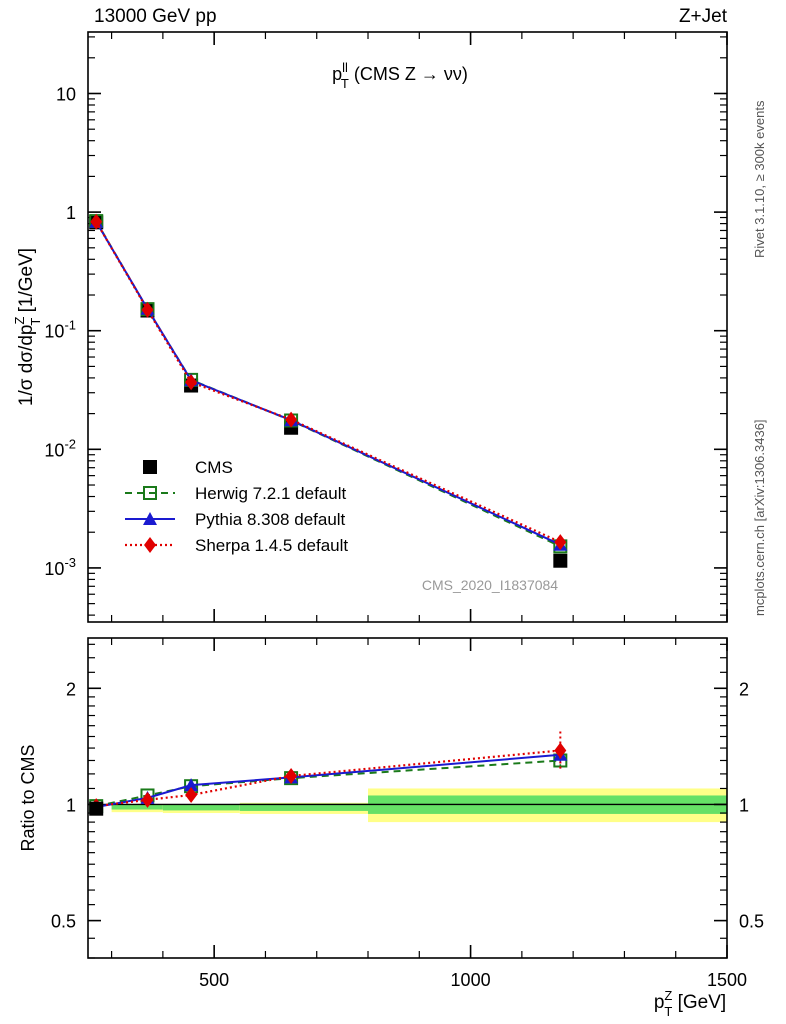  Describe the element at coordinates (411, 16) in the screenshot. I see `header-row: 13000 GeV pp Z+Jet` at that location.